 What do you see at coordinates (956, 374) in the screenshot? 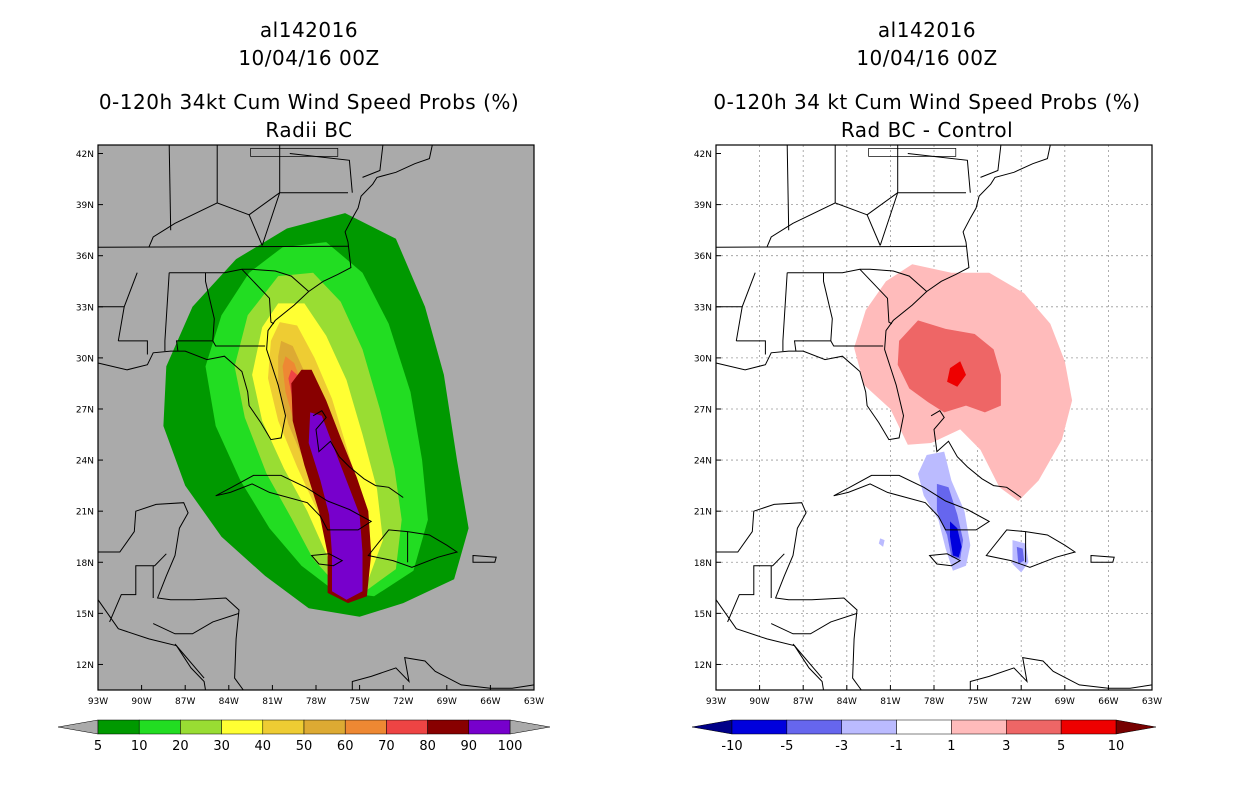
I see `diff-region-plus5` at bounding box center [956, 374].